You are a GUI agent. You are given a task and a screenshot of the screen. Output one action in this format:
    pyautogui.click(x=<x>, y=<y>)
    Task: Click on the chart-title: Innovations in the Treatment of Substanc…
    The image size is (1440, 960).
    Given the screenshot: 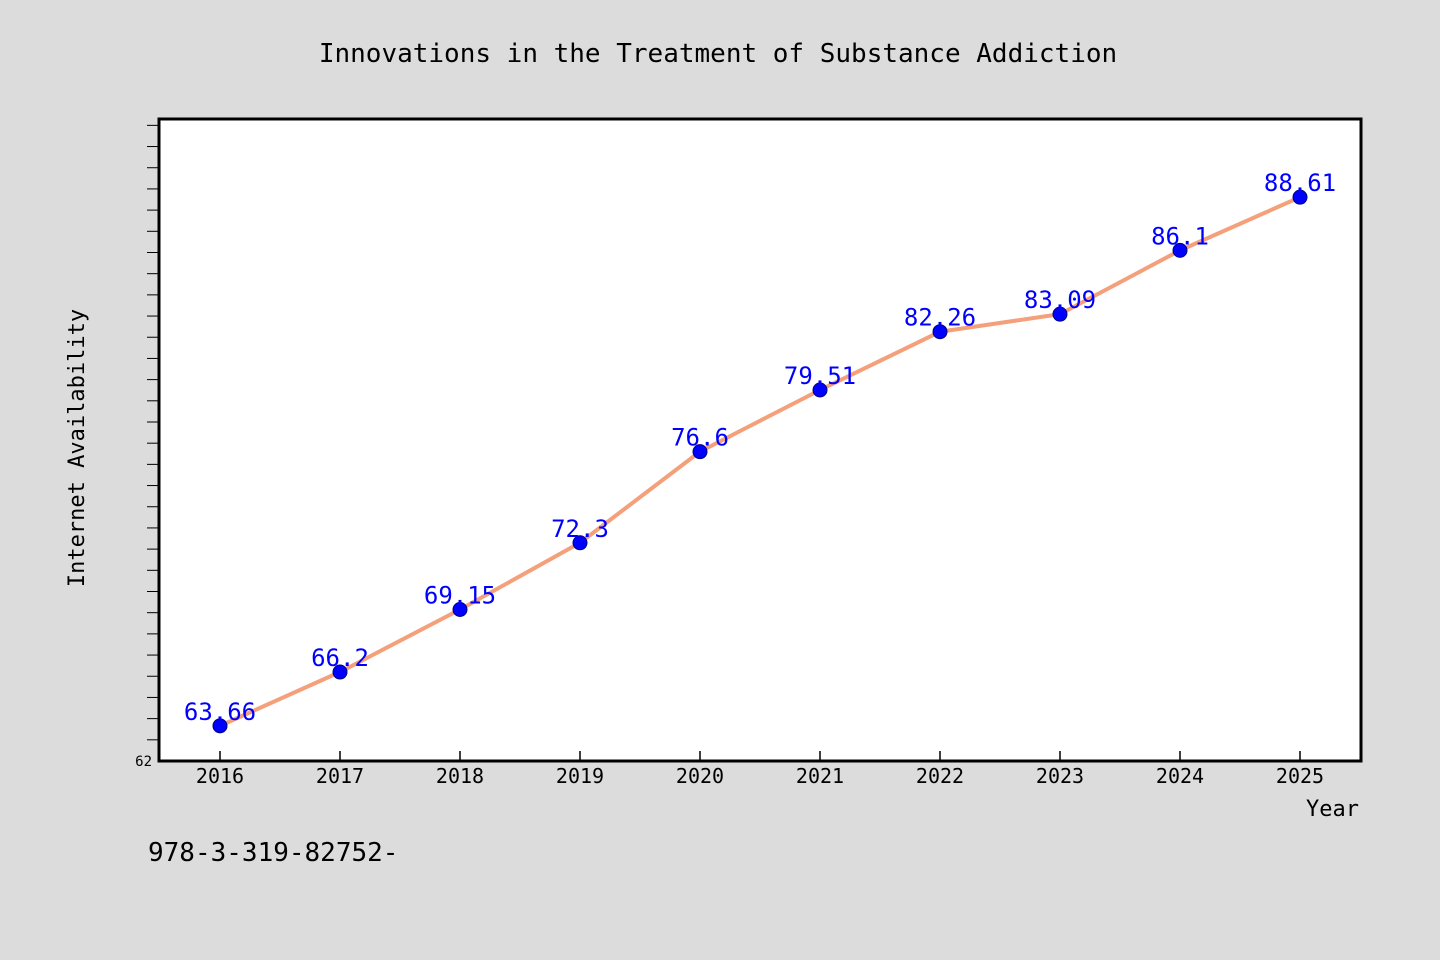 What is the action you would take?
    pyautogui.click(x=718, y=54)
    